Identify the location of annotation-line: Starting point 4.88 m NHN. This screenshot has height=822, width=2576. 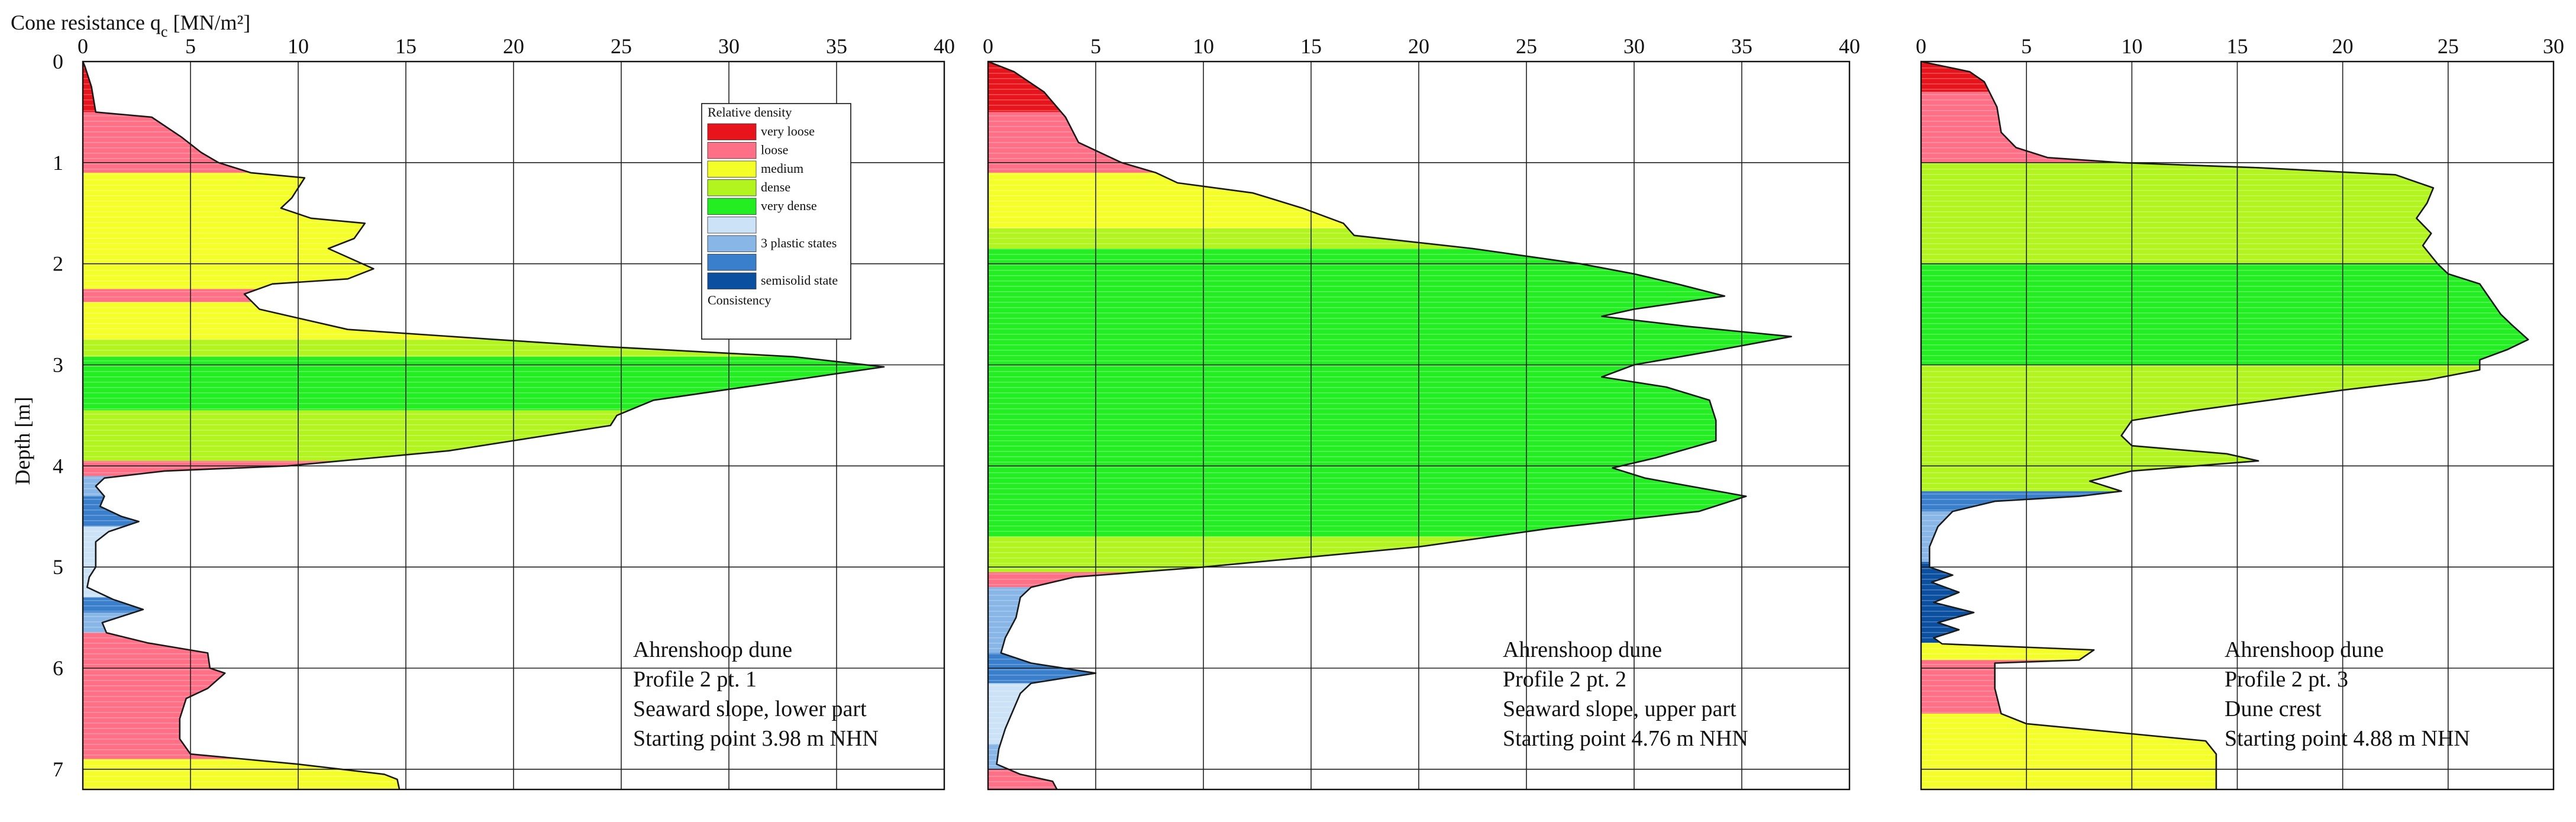
(2347, 739).